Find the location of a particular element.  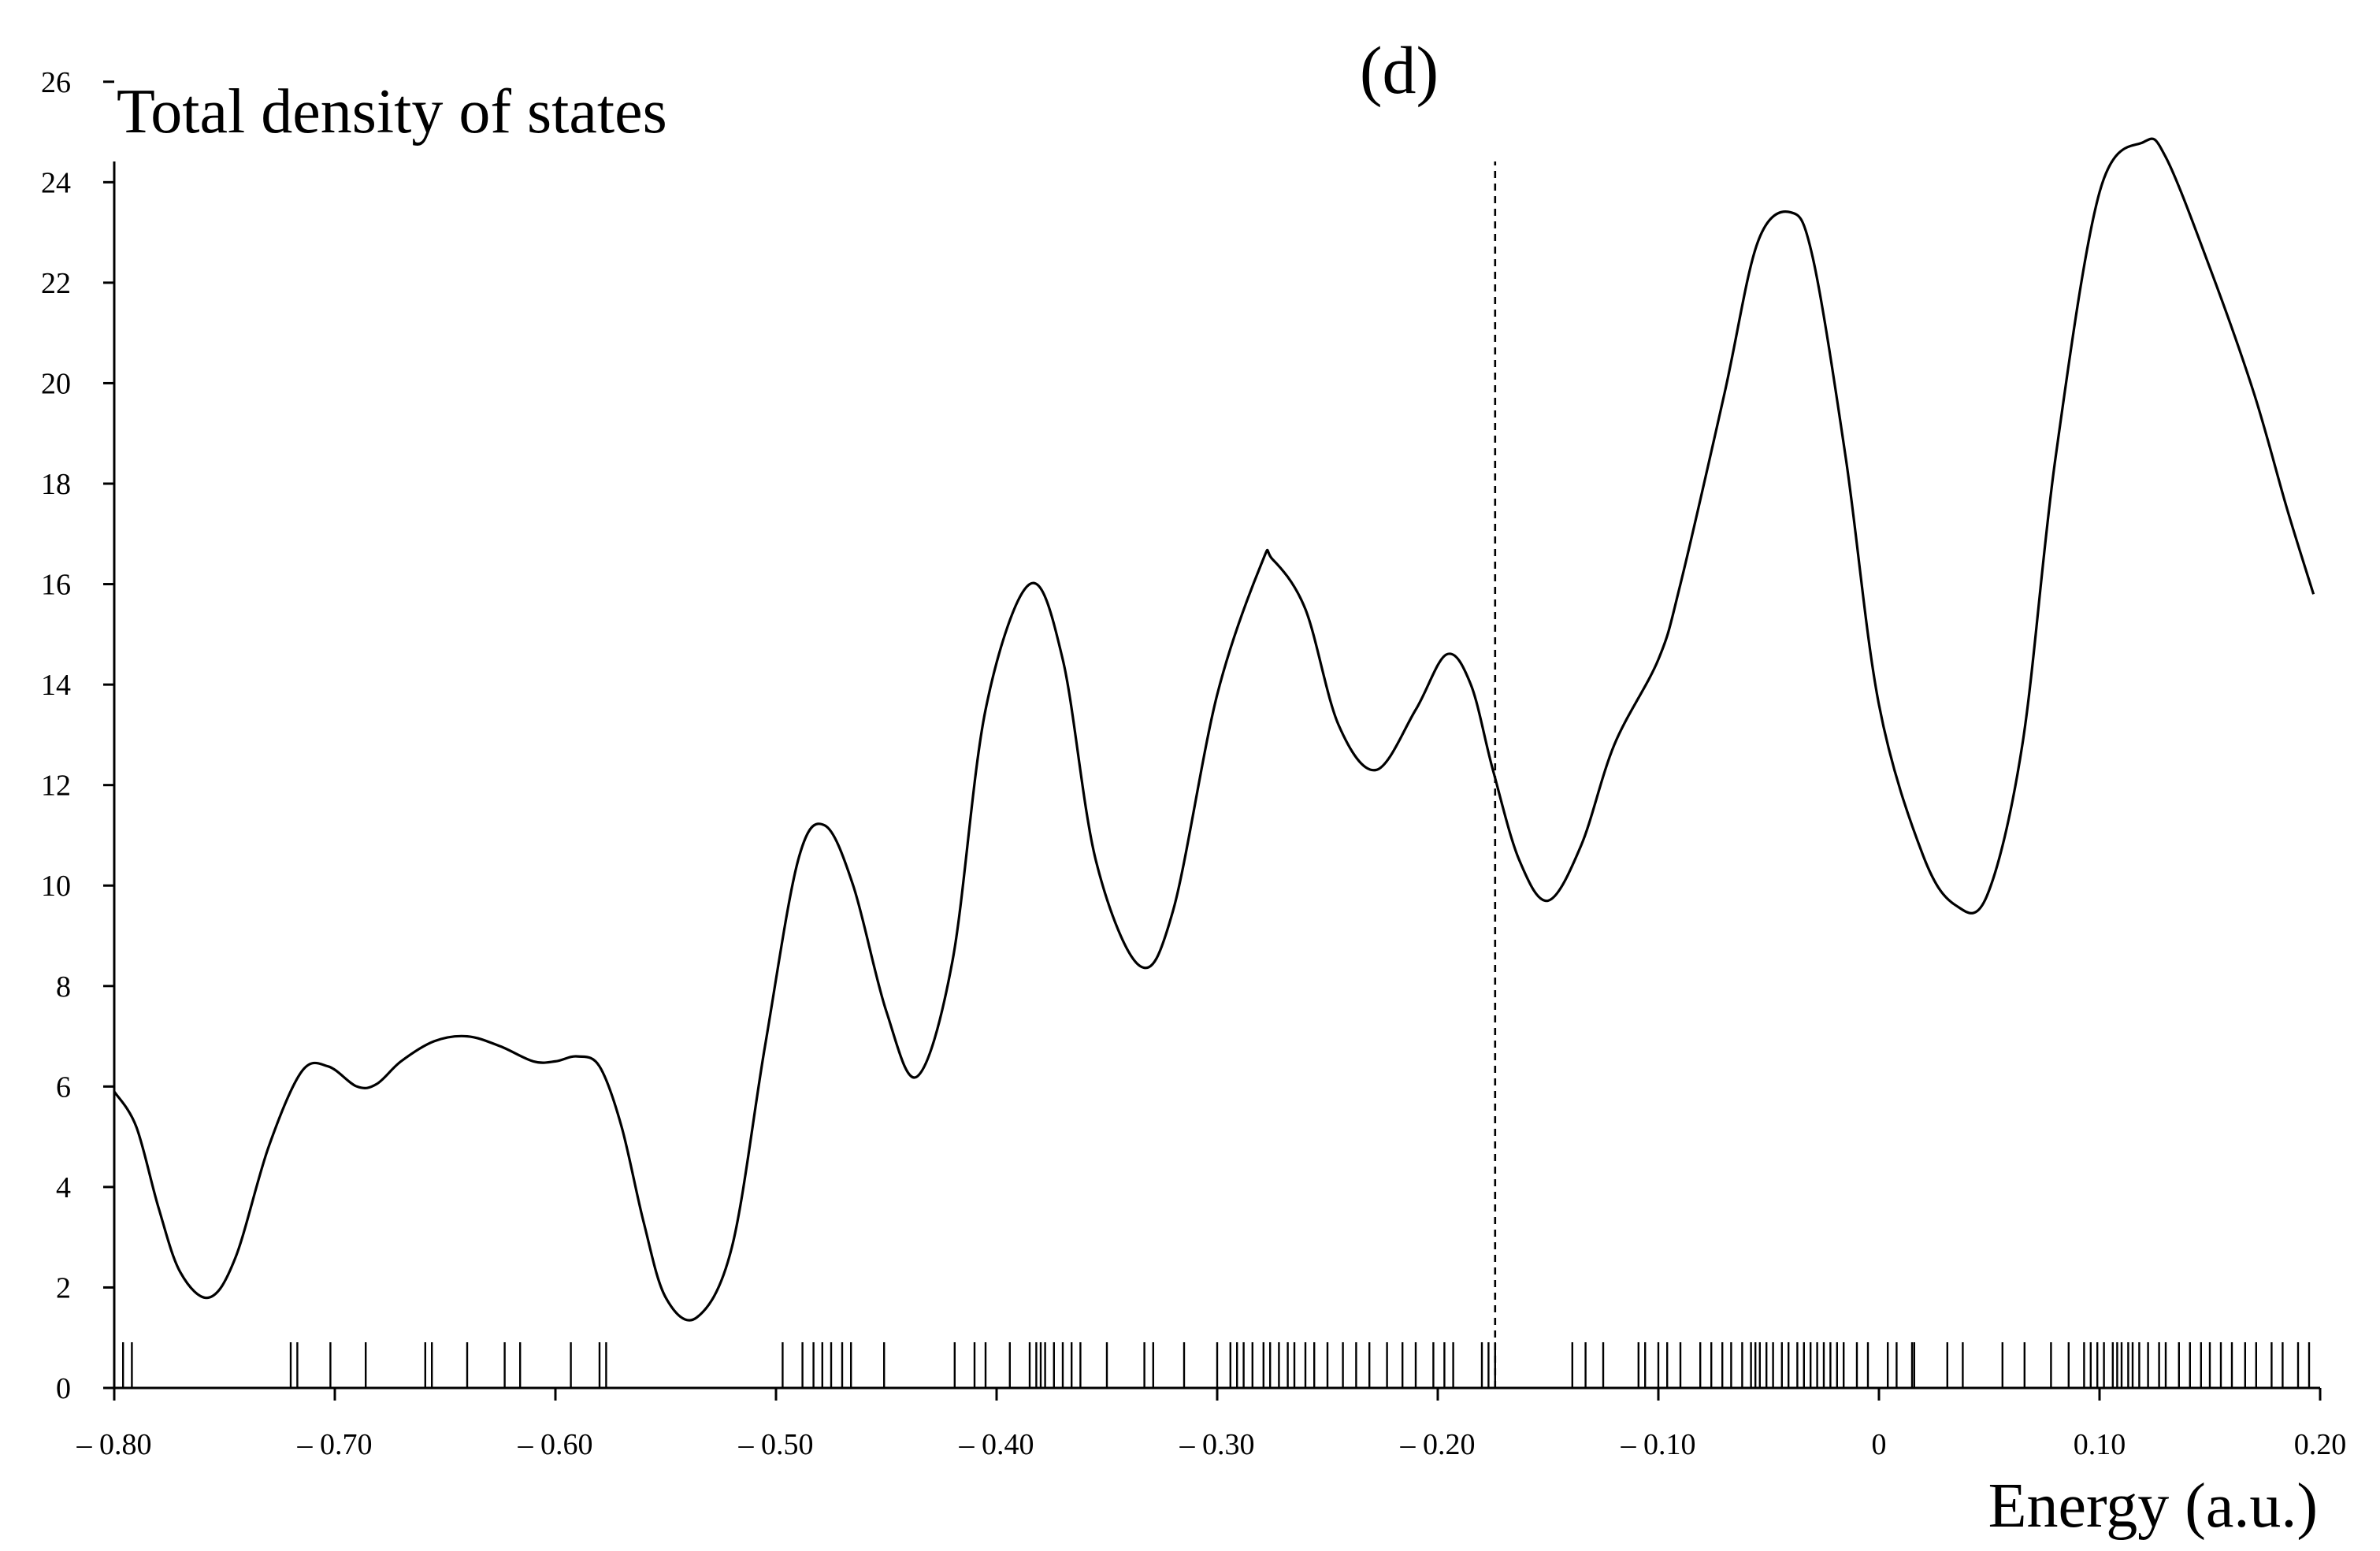

y-tick-label: 16 is located at coordinates (56, 585).